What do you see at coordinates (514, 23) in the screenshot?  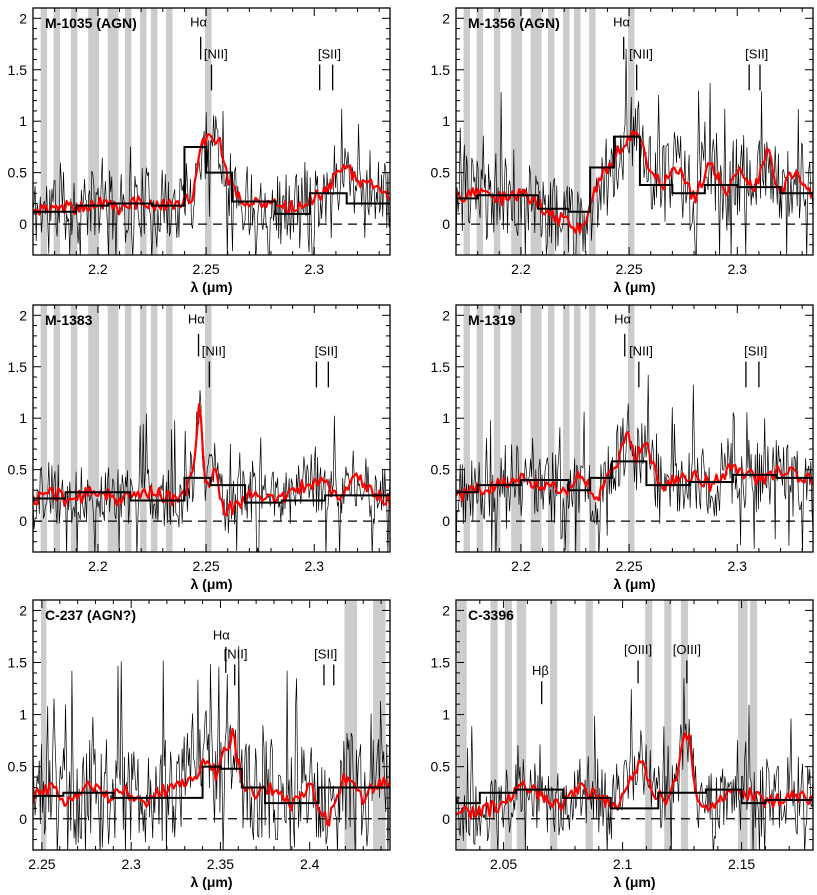 I see `panel-title: M-1356 (AGN)` at bounding box center [514, 23].